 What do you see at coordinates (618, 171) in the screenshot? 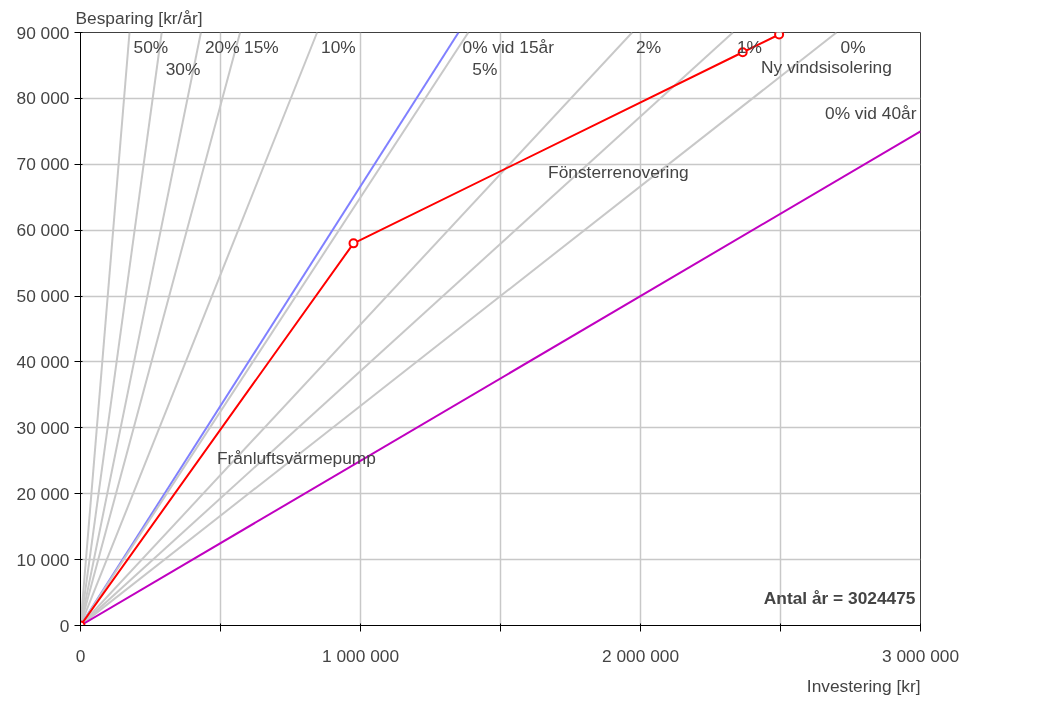
I see `annotation: Fönsterrenovering` at bounding box center [618, 171].